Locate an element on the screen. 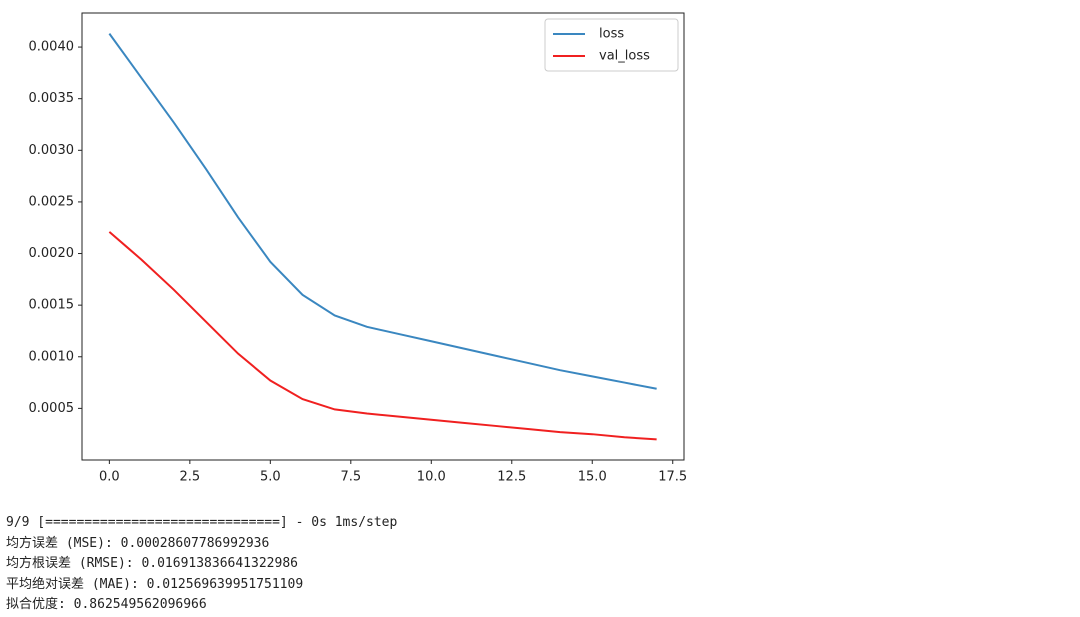 The image size is (1080, 617). x-tick-label: 10.0 is located at coordinates (431, 477).